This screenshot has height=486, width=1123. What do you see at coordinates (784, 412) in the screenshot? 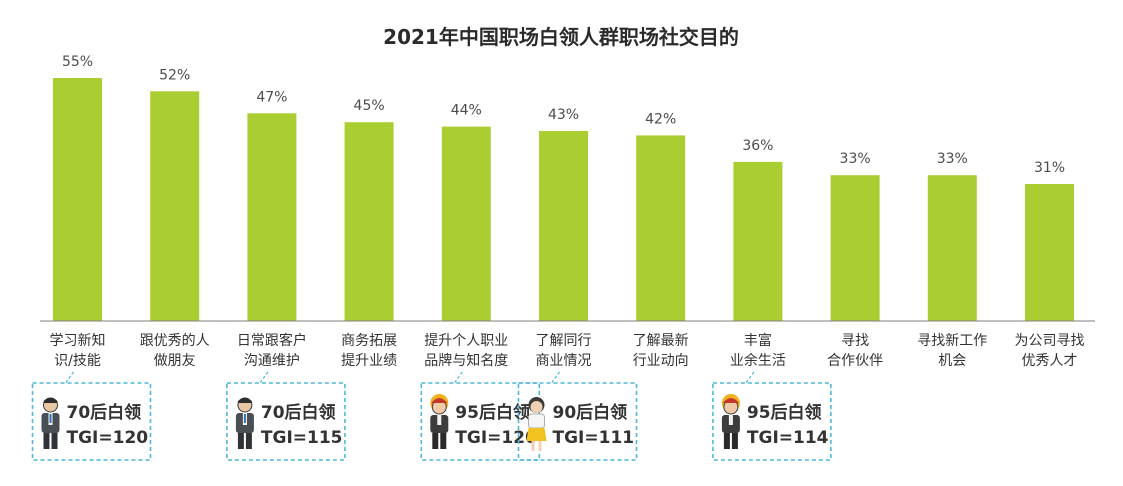
I see `callout-group-label-4: 95后白领` at bounding box center [784, 412].